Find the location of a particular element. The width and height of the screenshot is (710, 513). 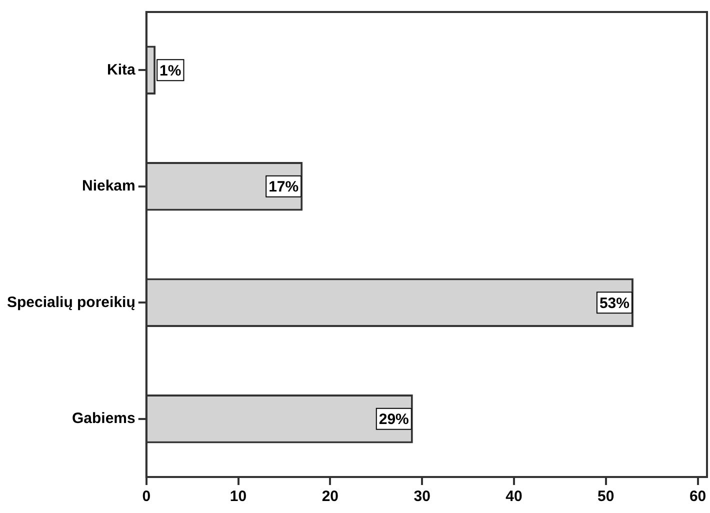

y-tick-label: Specialių poreikių is located at coordinates (71, 302).